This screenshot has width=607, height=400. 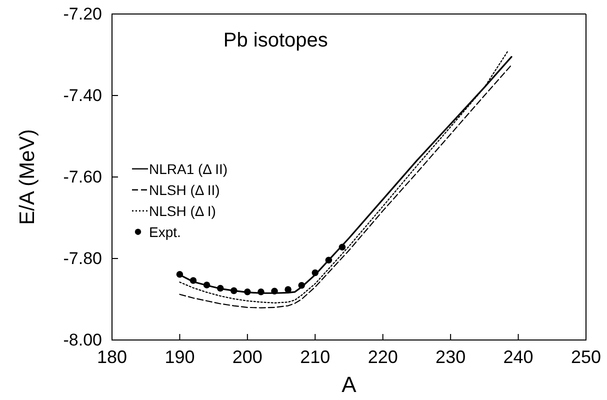 I want to click on y-tick-label: -7.60, so click(x=82, y=176).